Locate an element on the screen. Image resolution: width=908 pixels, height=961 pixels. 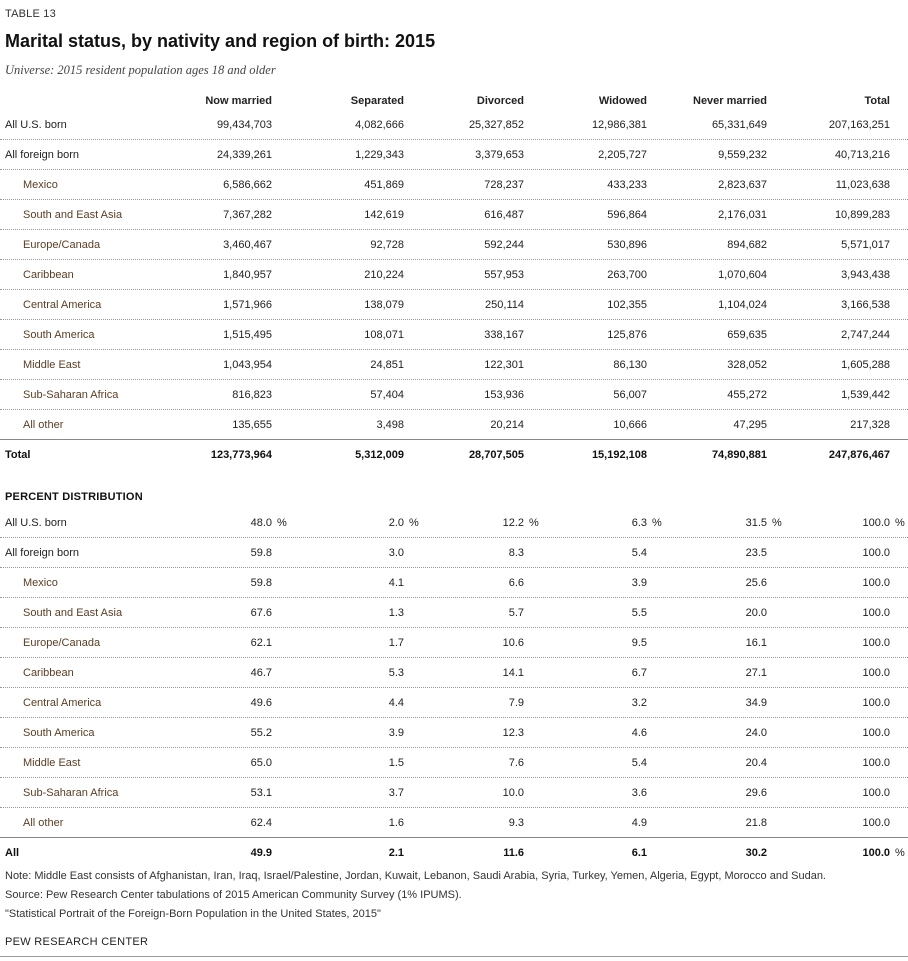
cell-never-married: 27.1 is located at coordinates (756, 673).